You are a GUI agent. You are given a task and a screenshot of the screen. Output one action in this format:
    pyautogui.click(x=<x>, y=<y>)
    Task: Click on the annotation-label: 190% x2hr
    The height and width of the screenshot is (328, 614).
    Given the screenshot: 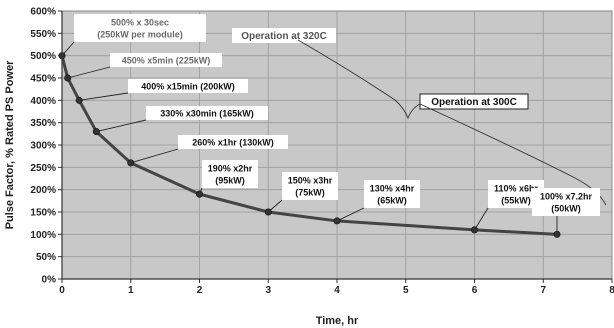 What is the action you would take?
    pyautogui.click(x=230, y=169)
    